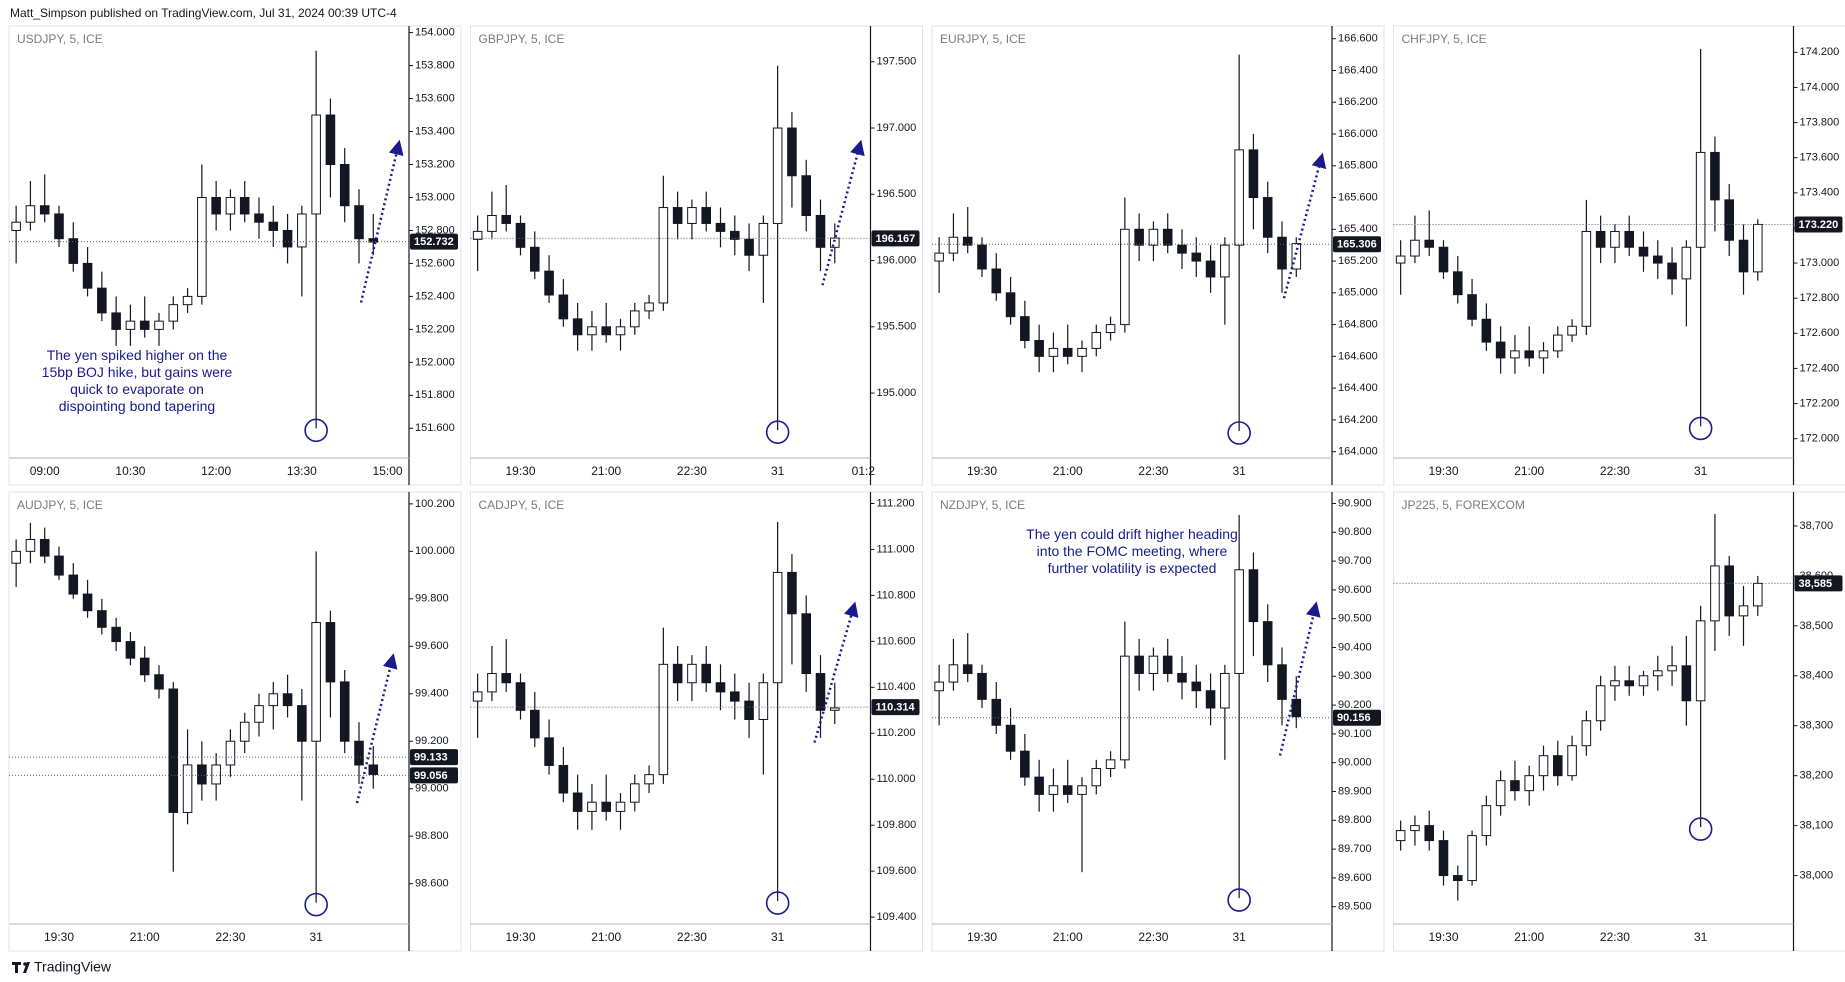 This screenshot has height=982, width=1845. Describe the element at coordinates (1358, 229) in the screenshot. I see `y-tick-label: 165.400` at that location.